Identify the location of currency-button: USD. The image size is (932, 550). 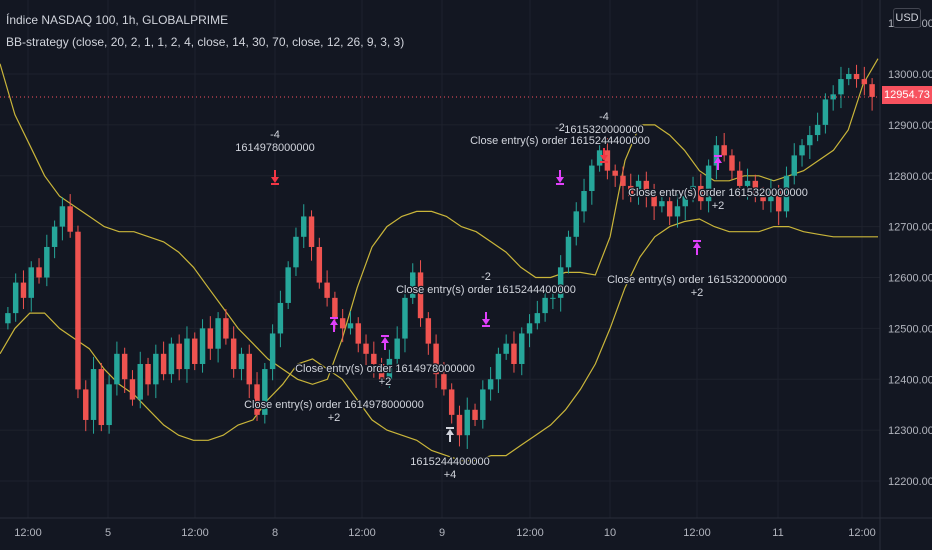
(907, 18).